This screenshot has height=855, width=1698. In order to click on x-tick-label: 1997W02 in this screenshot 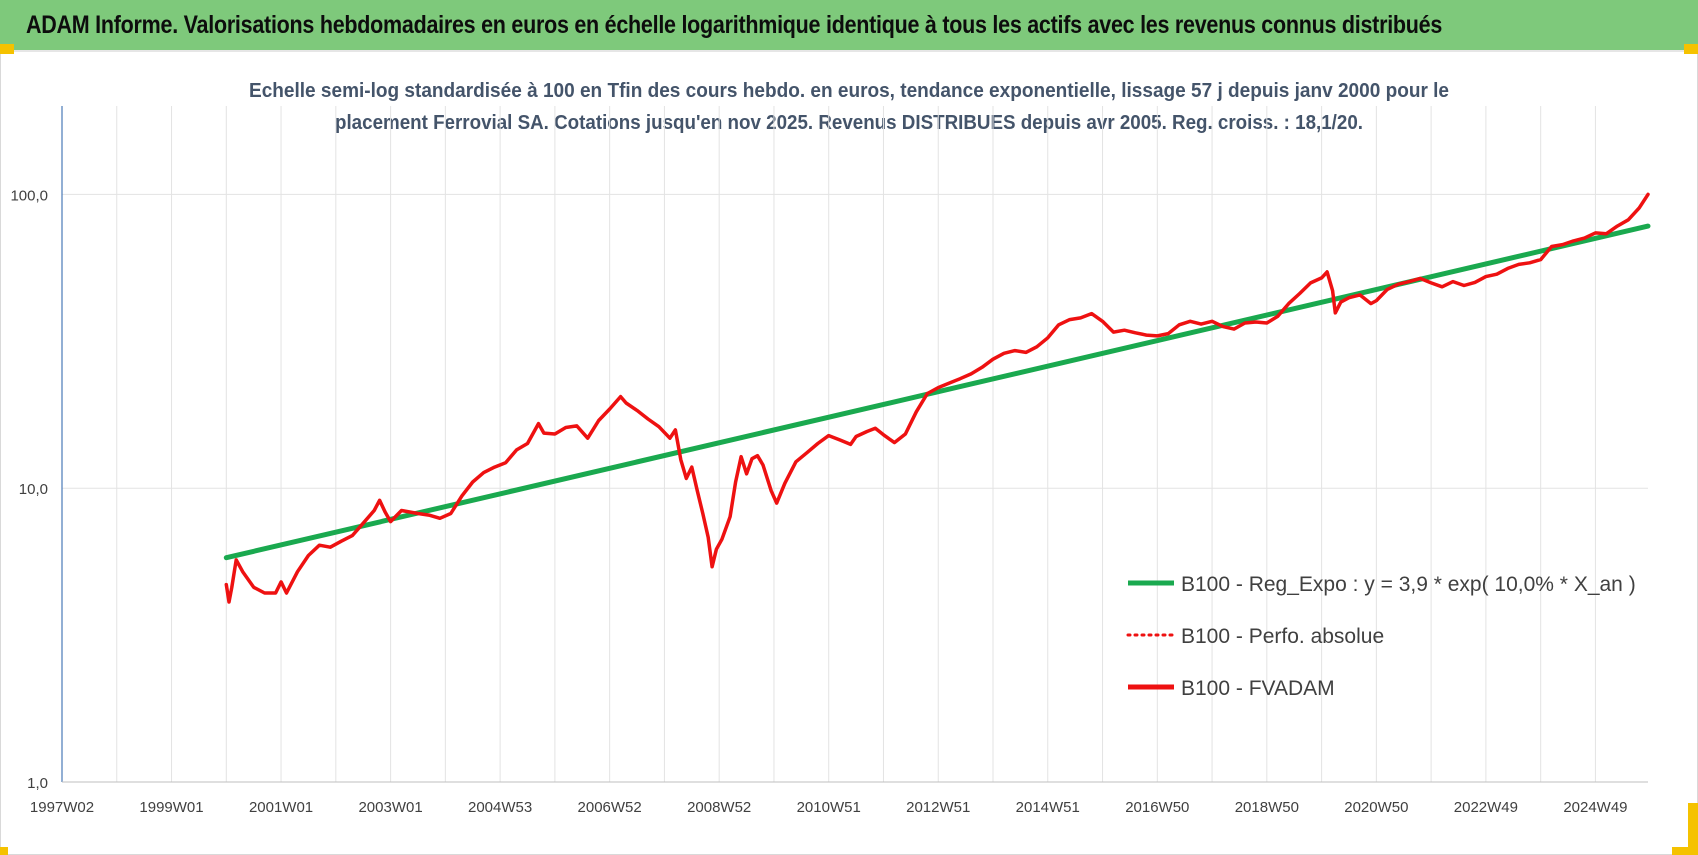, I will do `click(62, 807)`.